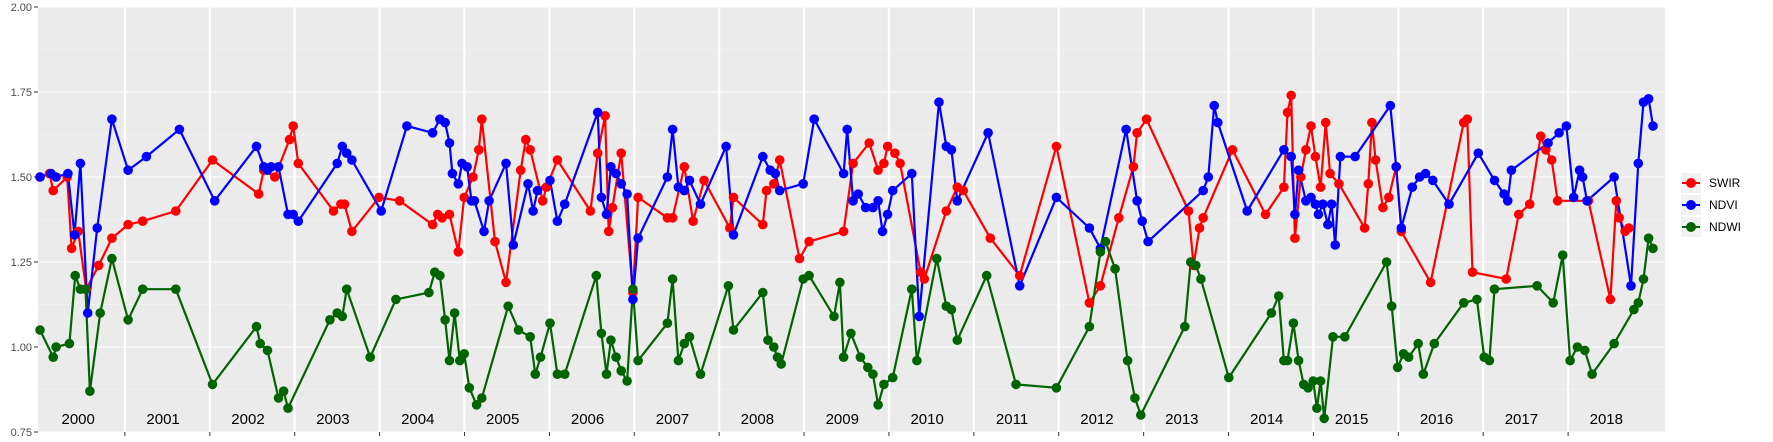 Image resolution: width=1773 pixels, height=442 pixels. What do you see at coordinates (78, 419) in the screenshot?
I see `year-label: 2000` at bounding box center [78, 419].